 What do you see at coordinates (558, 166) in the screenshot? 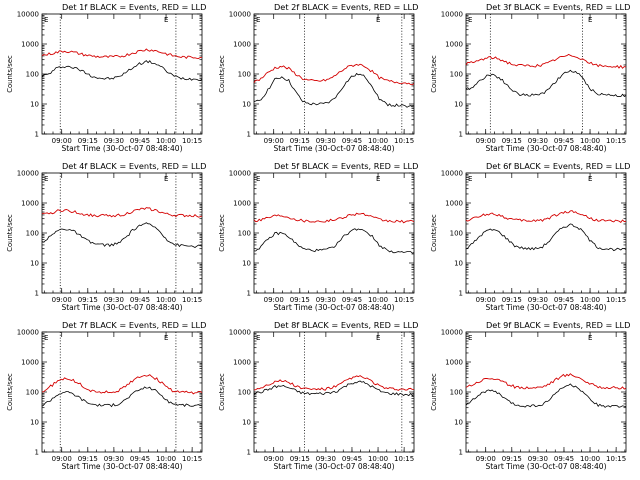
I see `panel-title: Det 6f BLACK = Events, RED = LLD` at bounding box center [558, 166].